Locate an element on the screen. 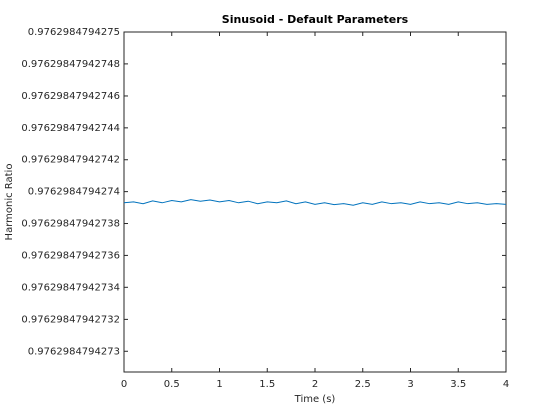 The height and width of the screenshot is (420, 560). y-tick-label: 0.9762984794274 is located at coordinates (74, 192).